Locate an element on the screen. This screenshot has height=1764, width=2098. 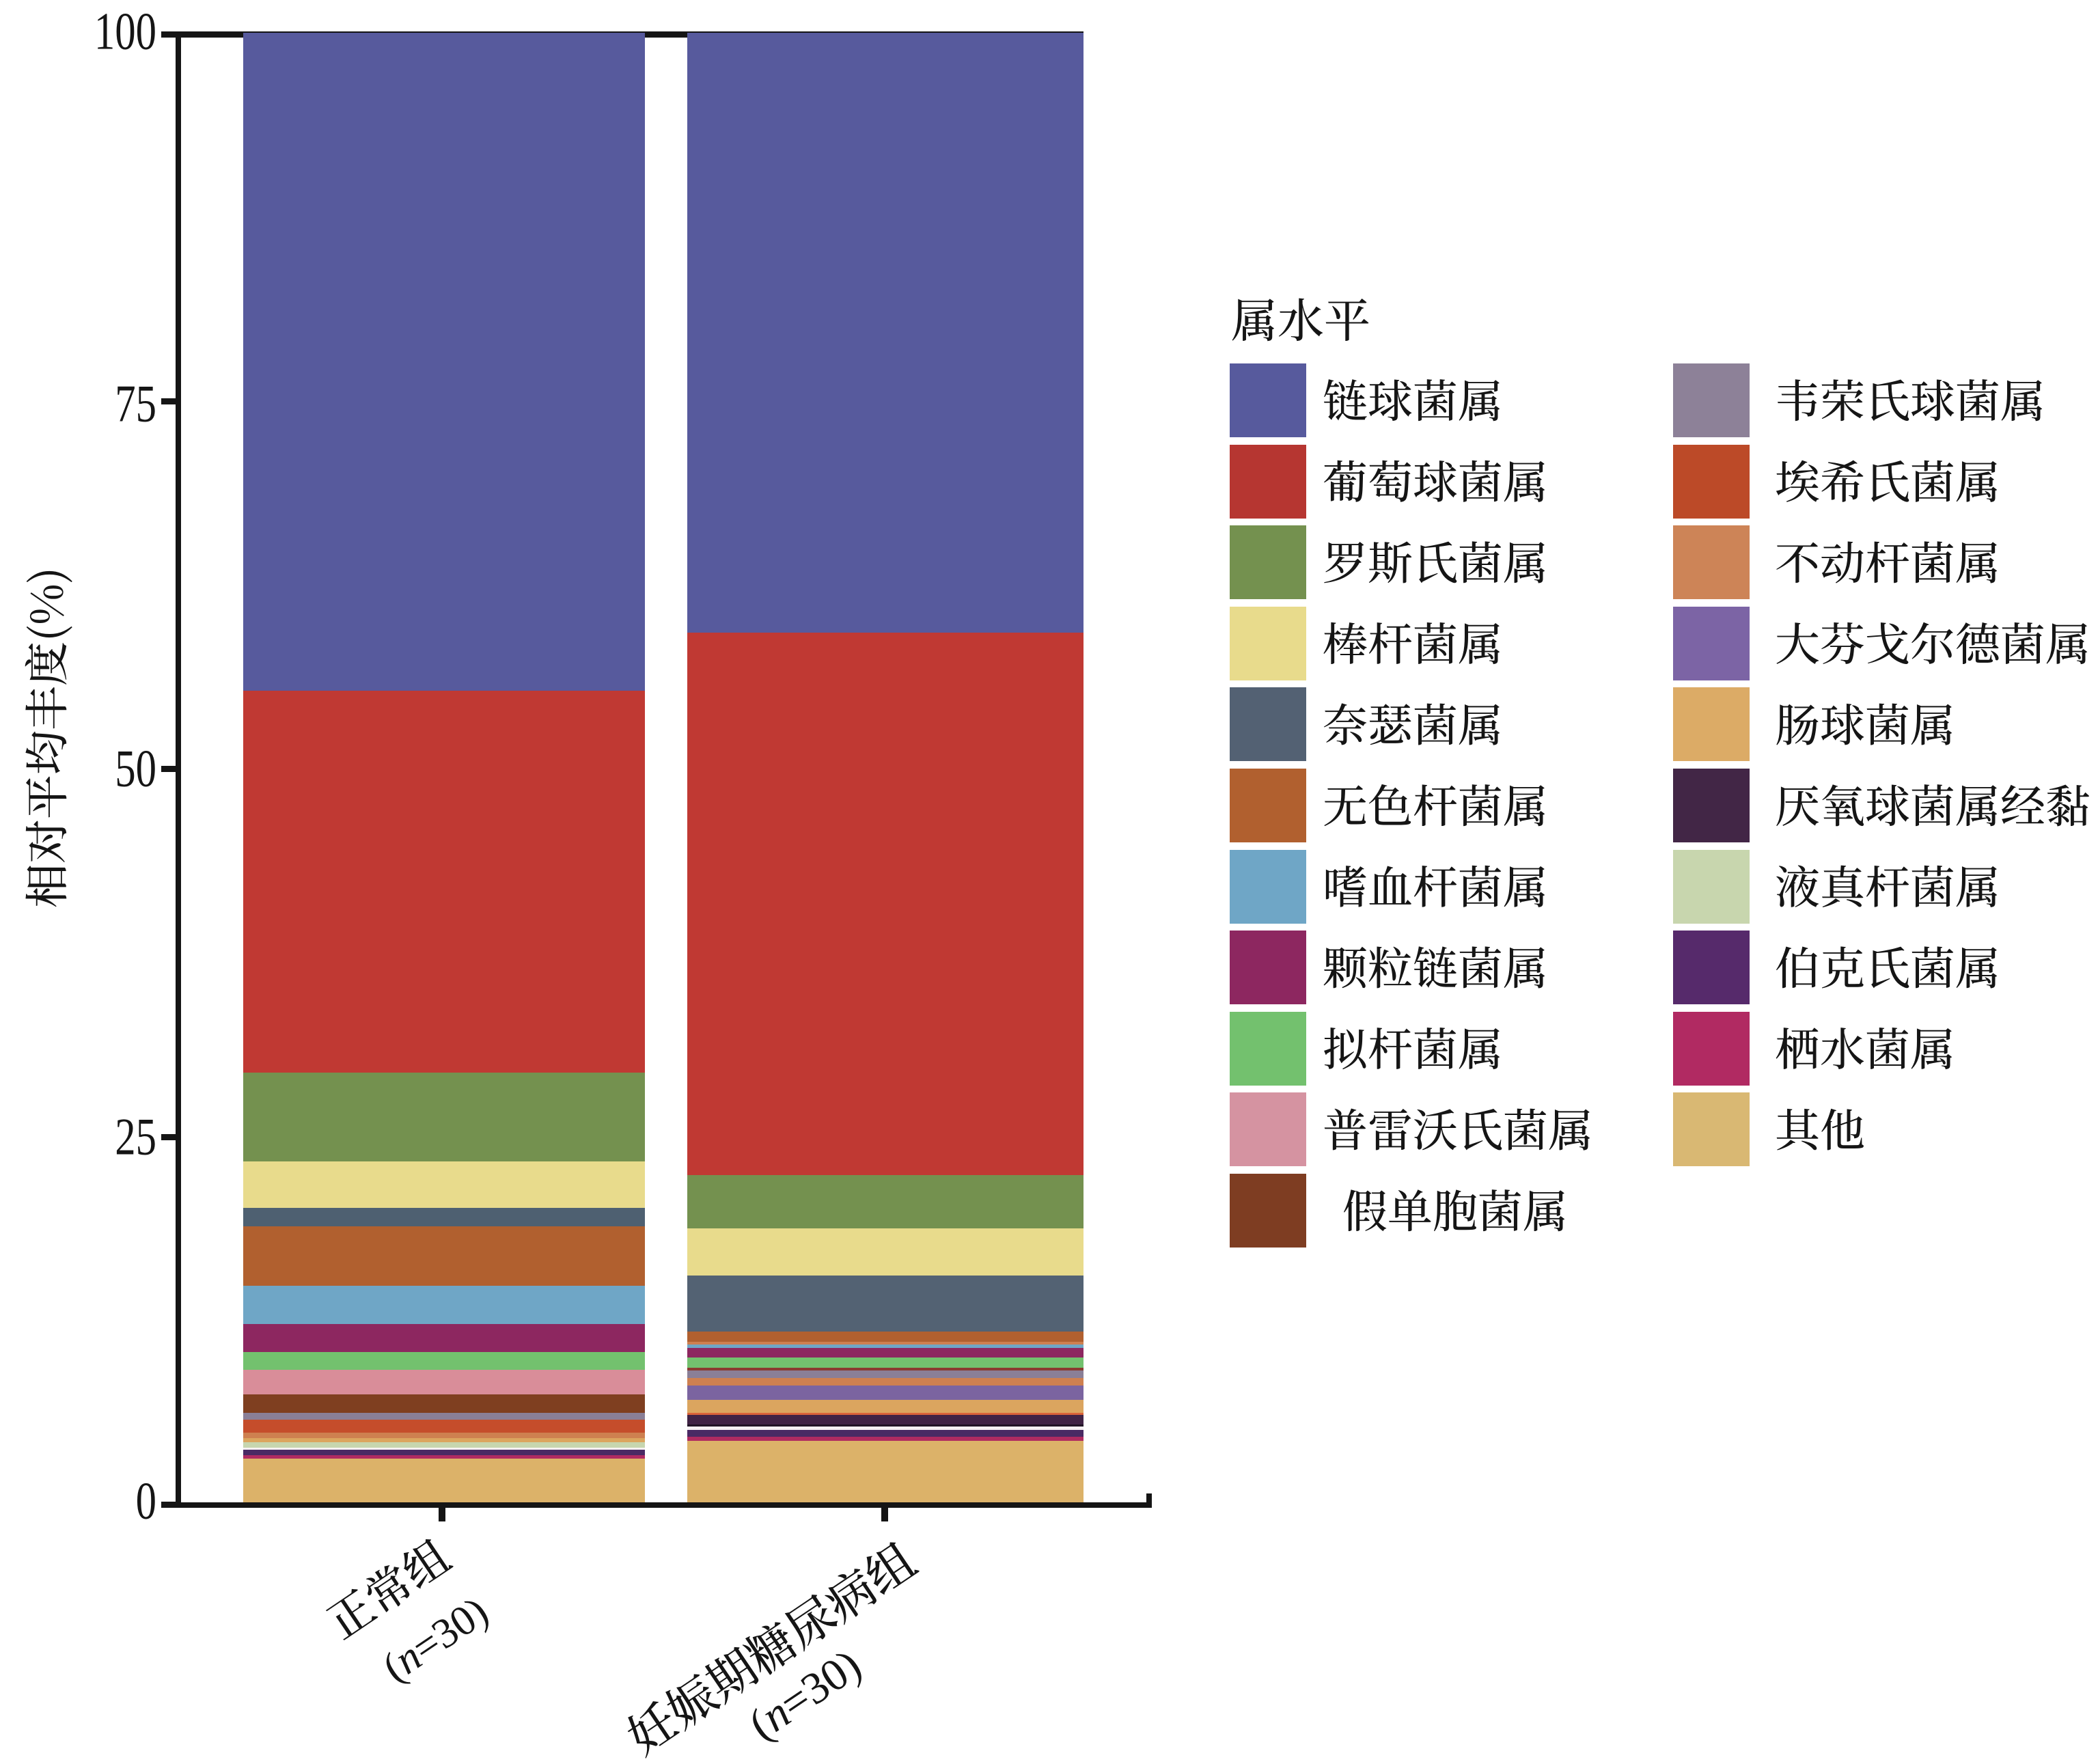
svg-text: 0 is located at coordinates (146, 1501).